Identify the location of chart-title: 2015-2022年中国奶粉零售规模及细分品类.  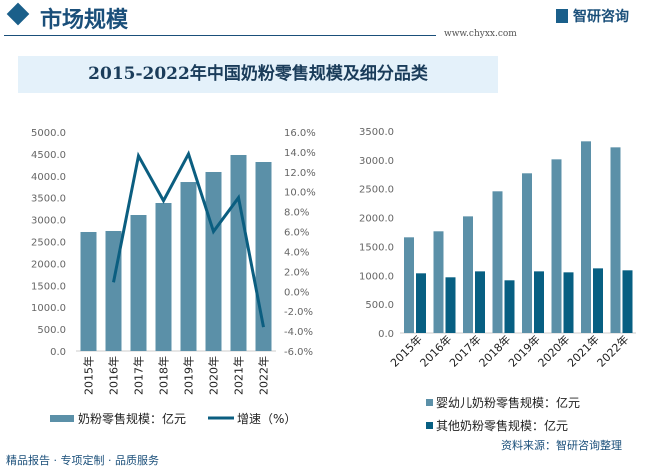
(258, 74).